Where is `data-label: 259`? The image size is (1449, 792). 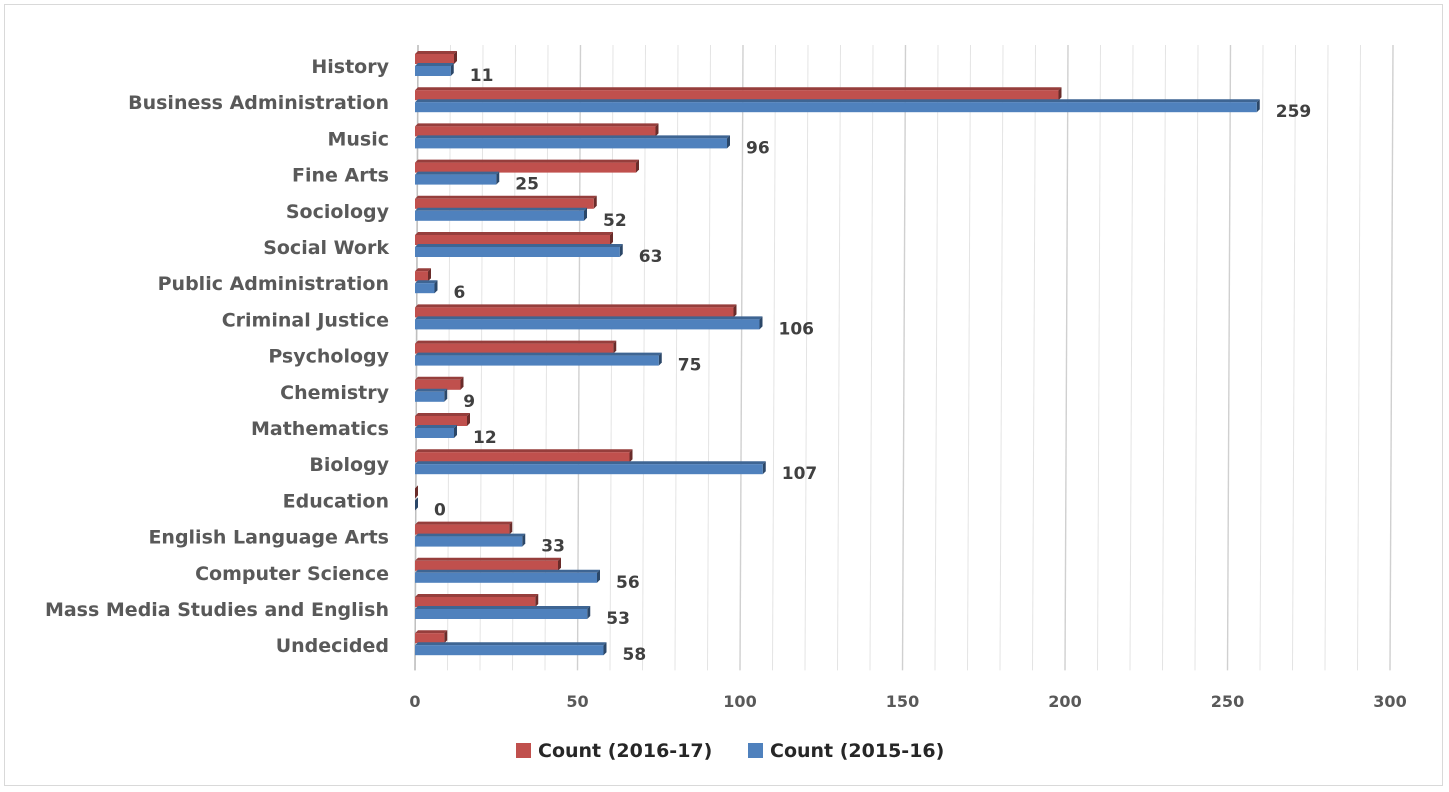
data-label: 259 is located at coordinates (1294, 112).